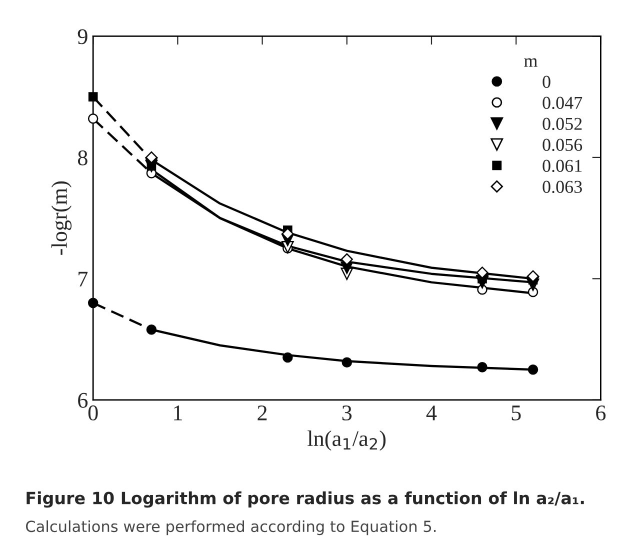  What do you see at coordinates (546, 82) in the screenshot?
I see `legend-label: 0` at bounding box center [546, 82].